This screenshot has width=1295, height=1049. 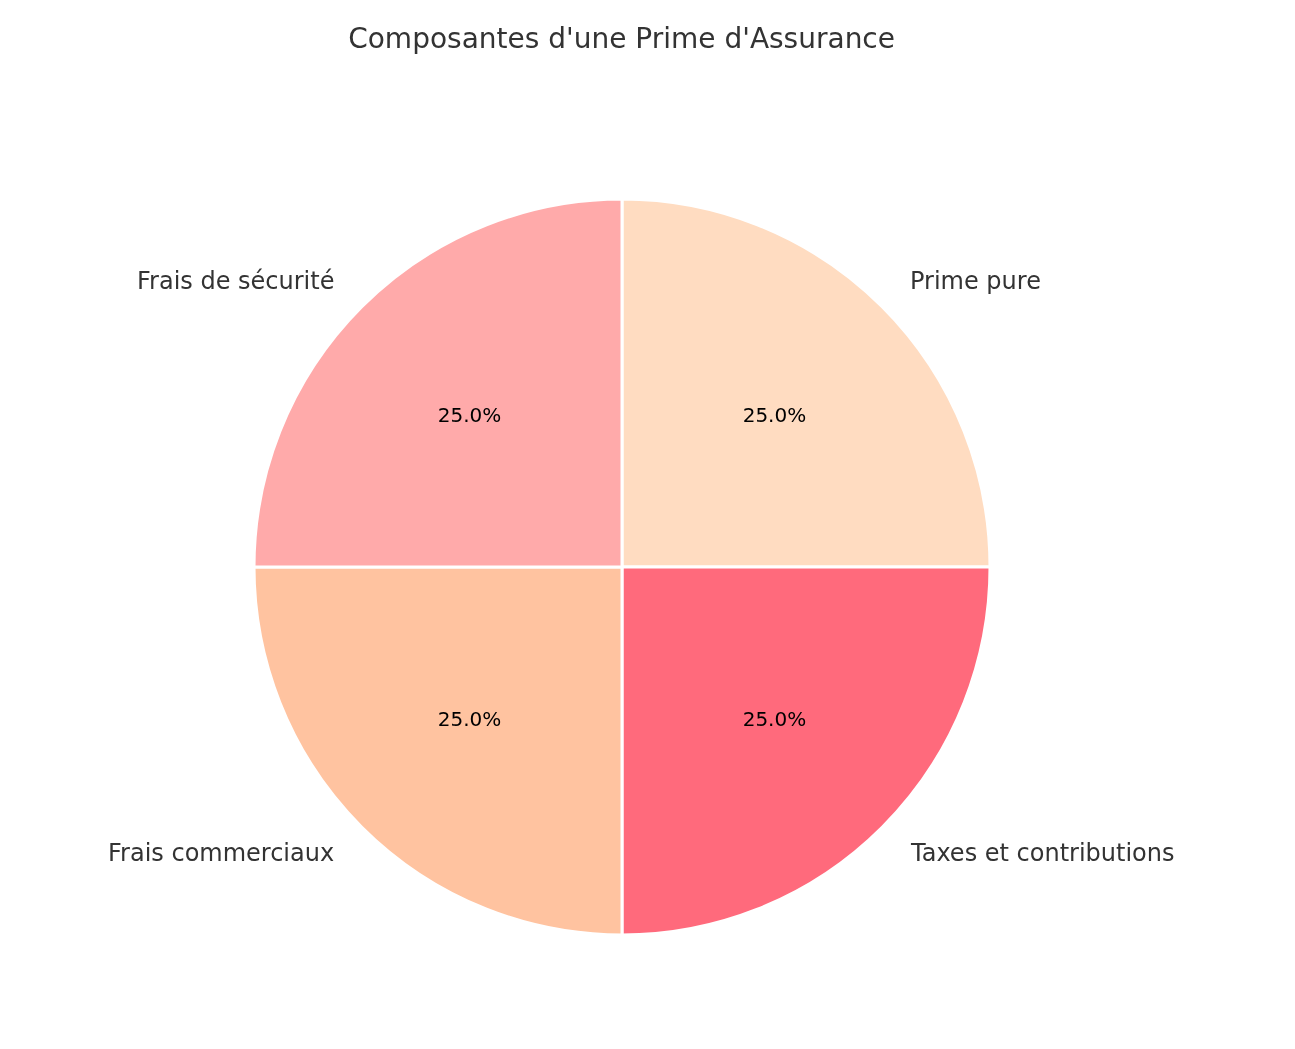 What do you see at coordinates (221, 853) in the screenshot?
I see `slice-label: Frais commerciaux` at bounding box center [221, 853].